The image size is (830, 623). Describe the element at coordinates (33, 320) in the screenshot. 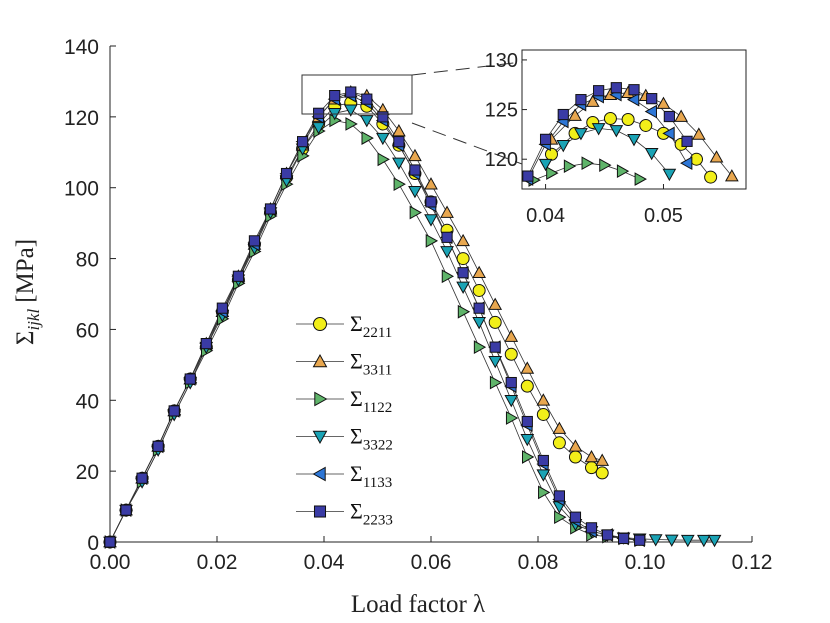

I see `y-axis-title-sub: ijkl` at that location.